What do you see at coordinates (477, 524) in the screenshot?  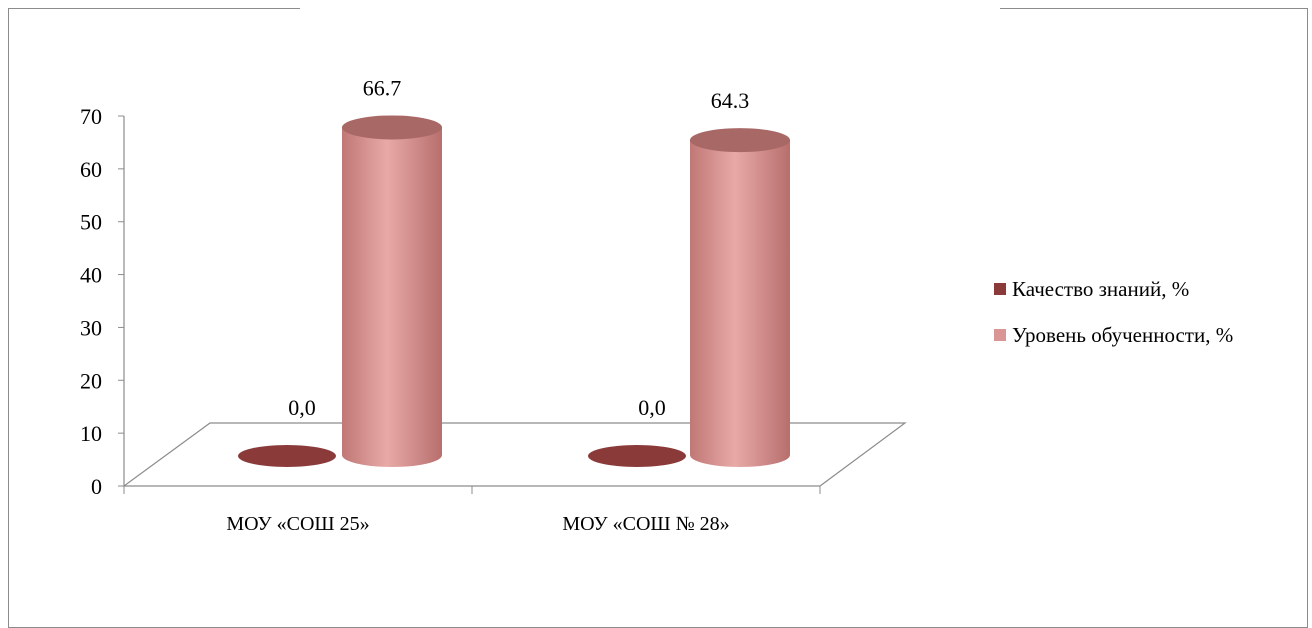 I see `x-axis-labels: МОУ «СОШ 25» МОУ «СОШ № 28»` at bounding box center [477, 524].